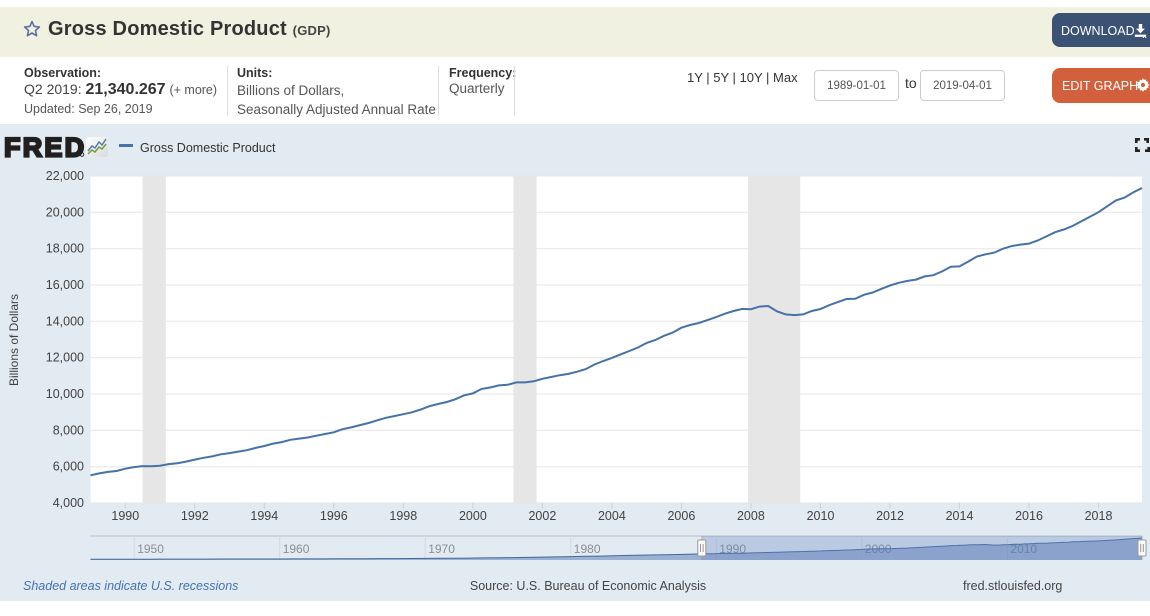  I want to click on svg-text: 1994, so click(264, 516).